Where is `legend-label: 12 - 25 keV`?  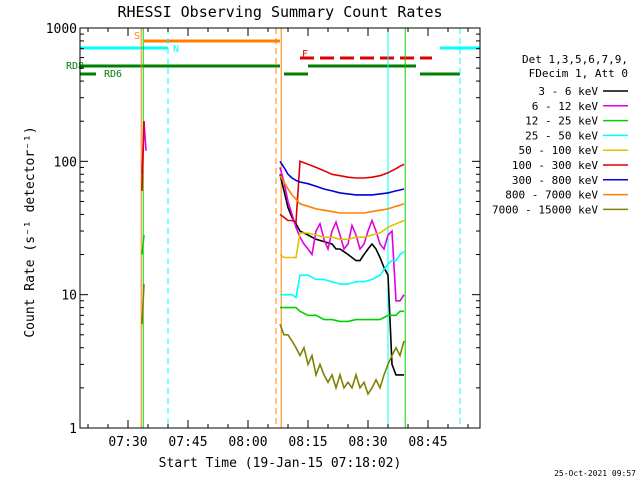
legend-label: 12 - 25 keV is located at coordinates (561, 121).